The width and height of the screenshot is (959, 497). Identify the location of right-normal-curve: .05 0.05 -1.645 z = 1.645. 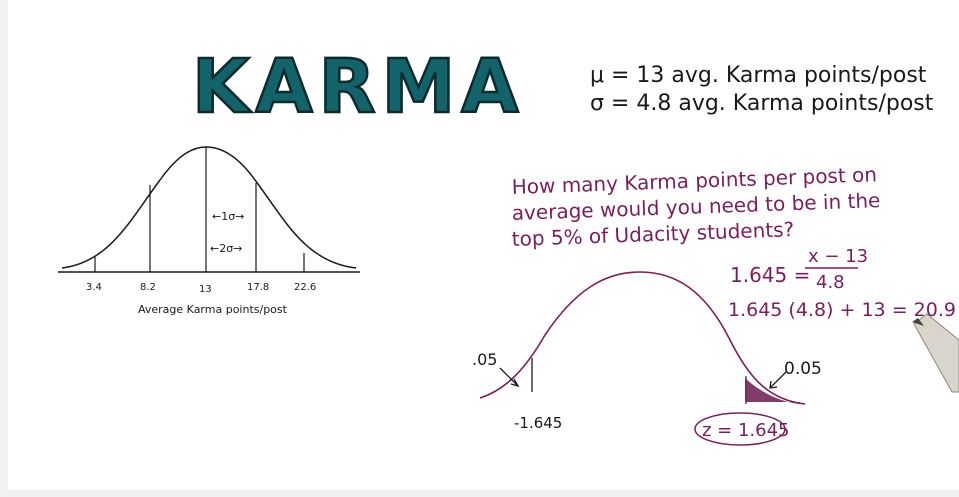
(647, 358).